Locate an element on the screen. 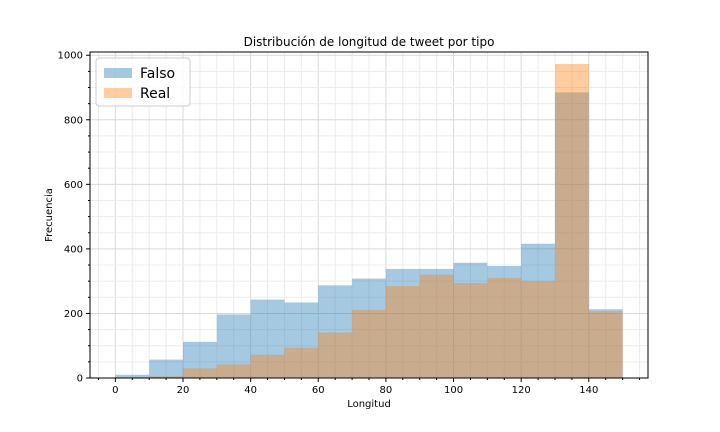 The image size is (720, 432). legend-box is located at coordinates (143, 82).